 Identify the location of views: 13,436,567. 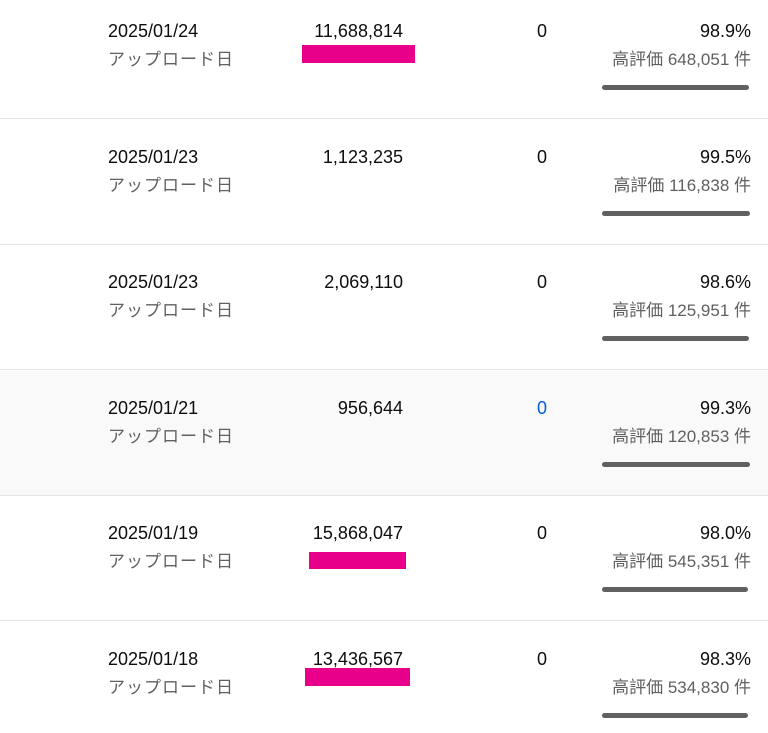
(357, 658).